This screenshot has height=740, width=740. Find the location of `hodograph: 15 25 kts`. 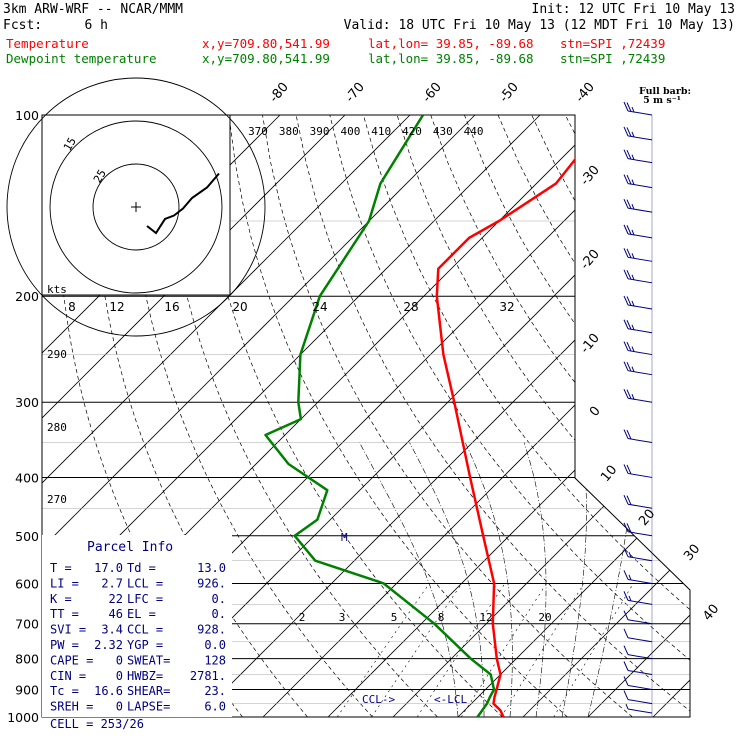

hodograph: 15 25 kts is located at coordinates (136, 207).